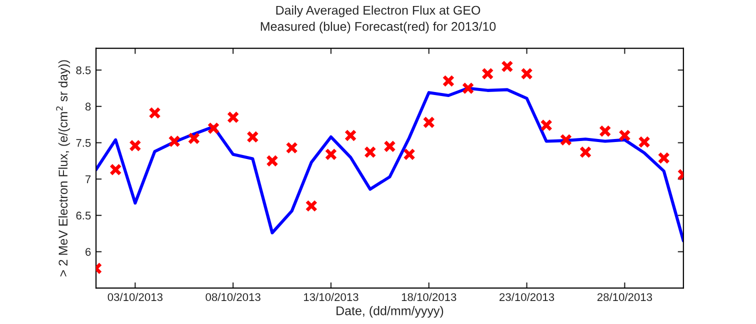 Image resolution: width=756 pixels, height=324 pixels. I want to click on chart-title: Daily Averaged Electron Flux at GEO, so click(378, 12).